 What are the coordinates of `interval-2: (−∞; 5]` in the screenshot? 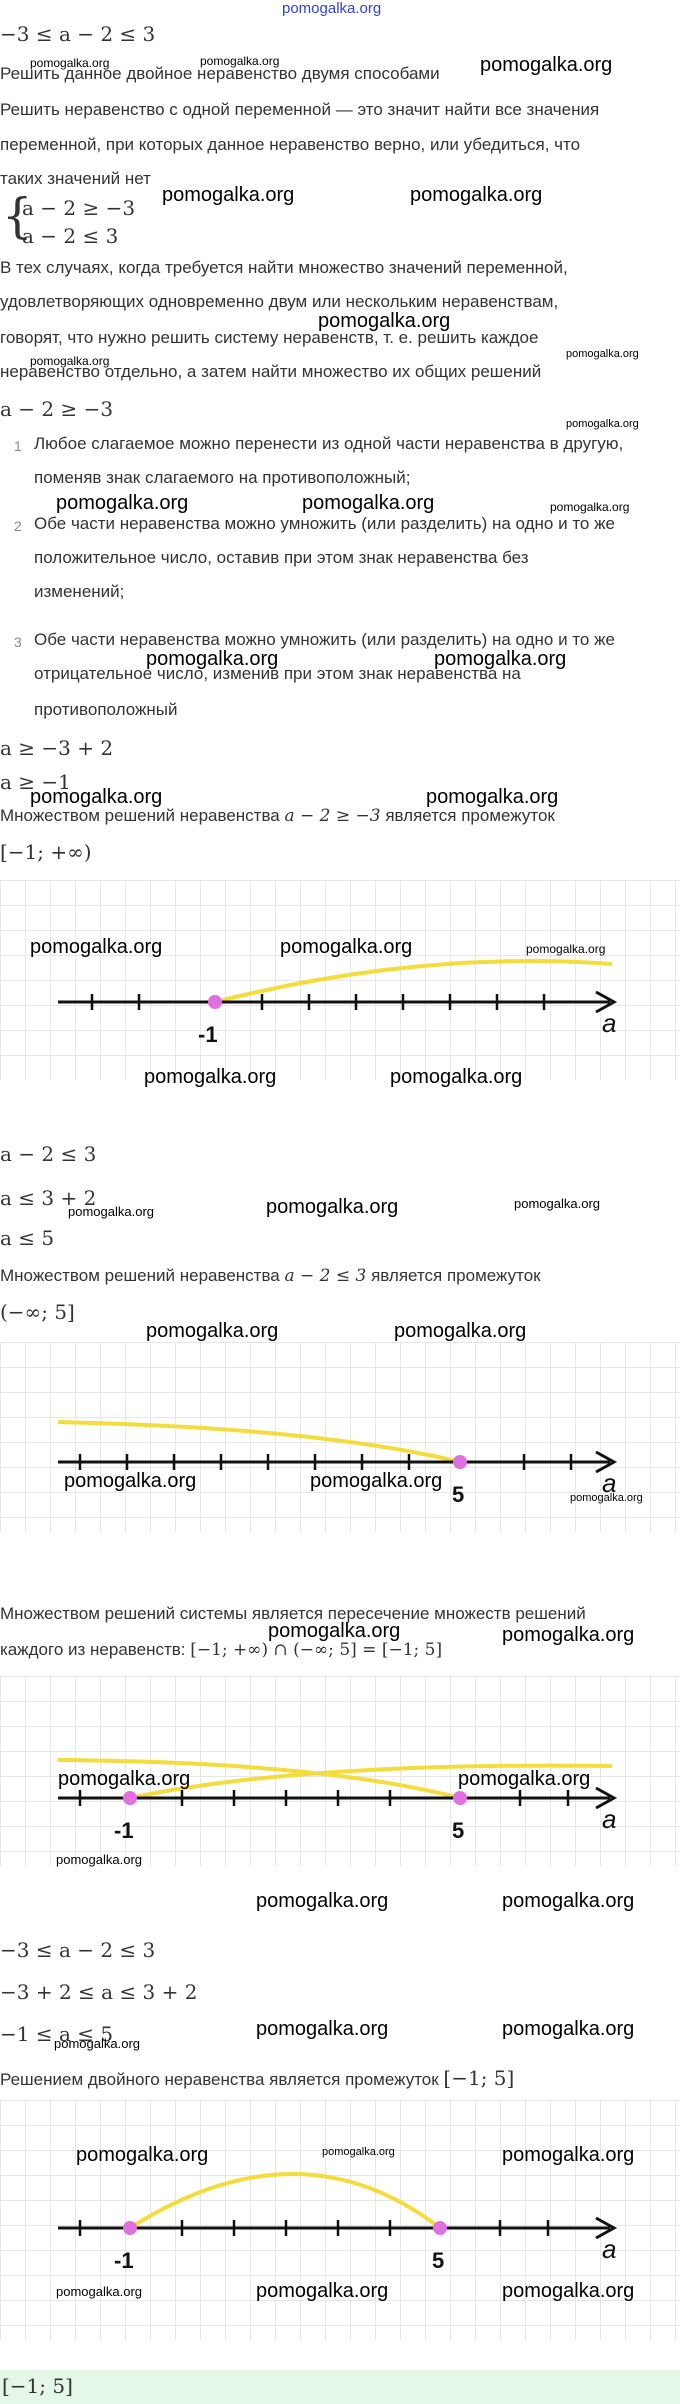 It's located at (37, 1312).